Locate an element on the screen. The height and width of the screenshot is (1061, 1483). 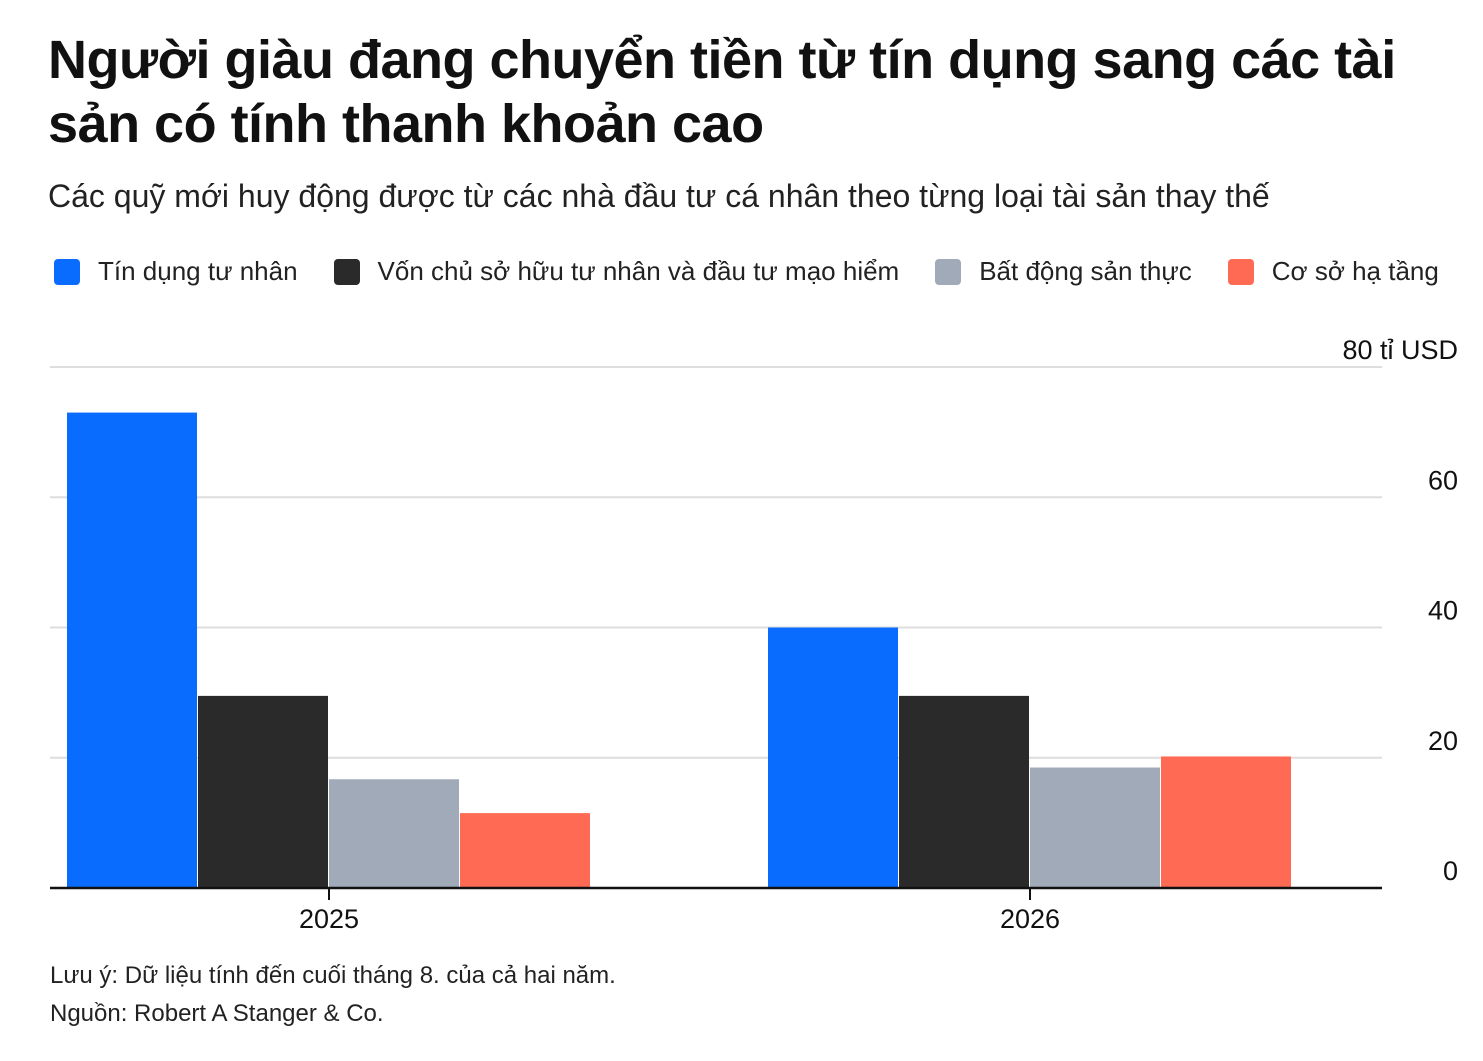
y-tick-label: 80 tỉ USD is located at coordinates (1400, 350).